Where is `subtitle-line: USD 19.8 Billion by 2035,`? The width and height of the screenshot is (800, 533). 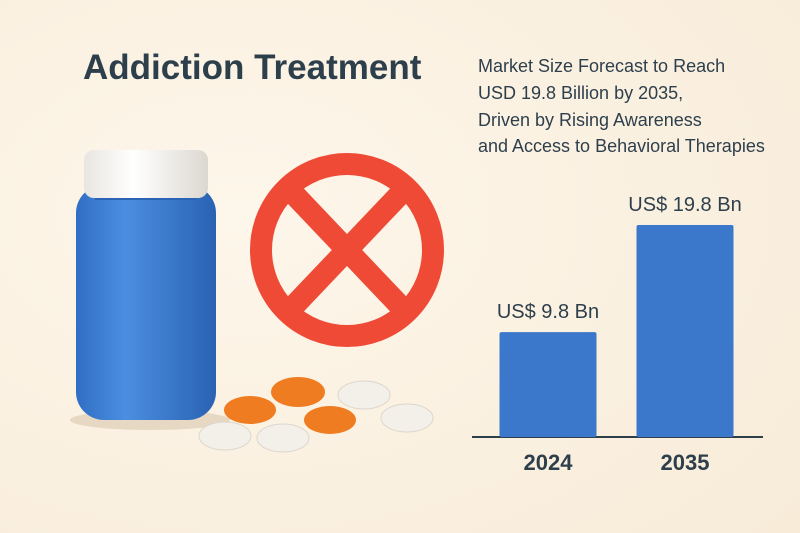
subtitle-line: USD 19.8 Billion by 2035, is located at coordinates (580, 93).